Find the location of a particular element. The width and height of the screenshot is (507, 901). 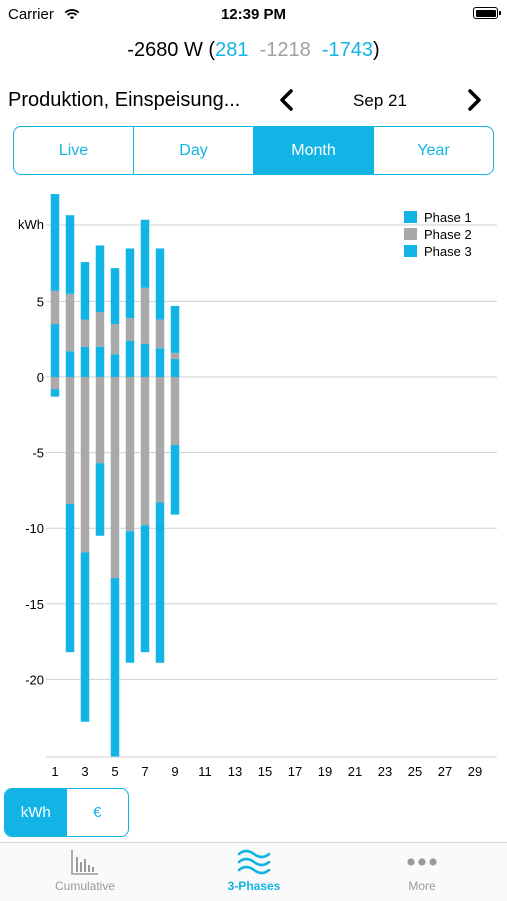

x-tick-label: 29 is located at coordinates (475, 771).